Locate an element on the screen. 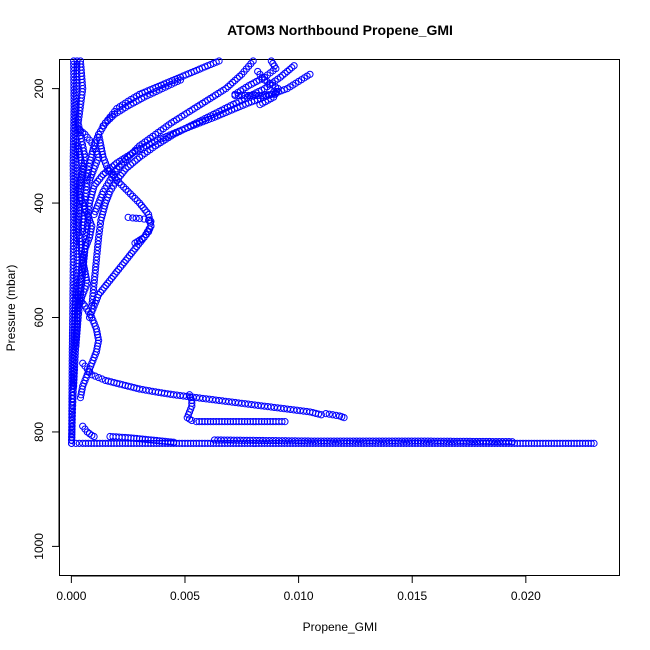  y-tick-label: 800 is located at coordinates (39, 432).